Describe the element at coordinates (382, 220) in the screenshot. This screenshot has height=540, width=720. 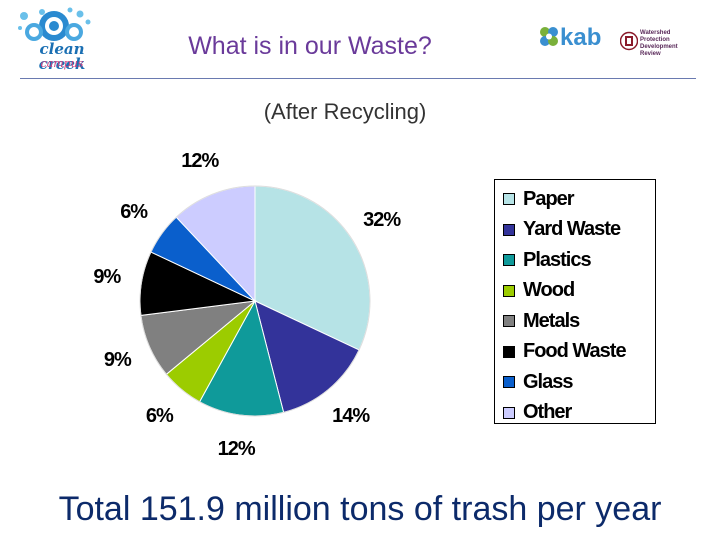
I see `pie-label-paper: 32%` at that location.